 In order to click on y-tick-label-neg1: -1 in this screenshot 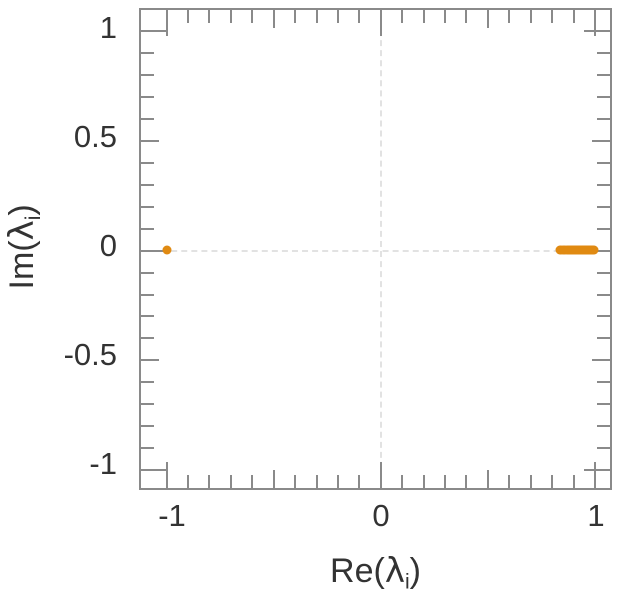, I will do `click(103, 463)`.